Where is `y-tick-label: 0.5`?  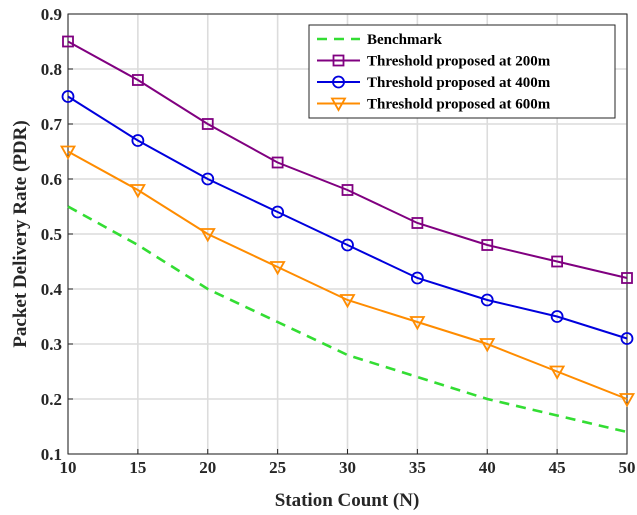 y-tick-label: 0.5 is located at coordinates (51, 234).